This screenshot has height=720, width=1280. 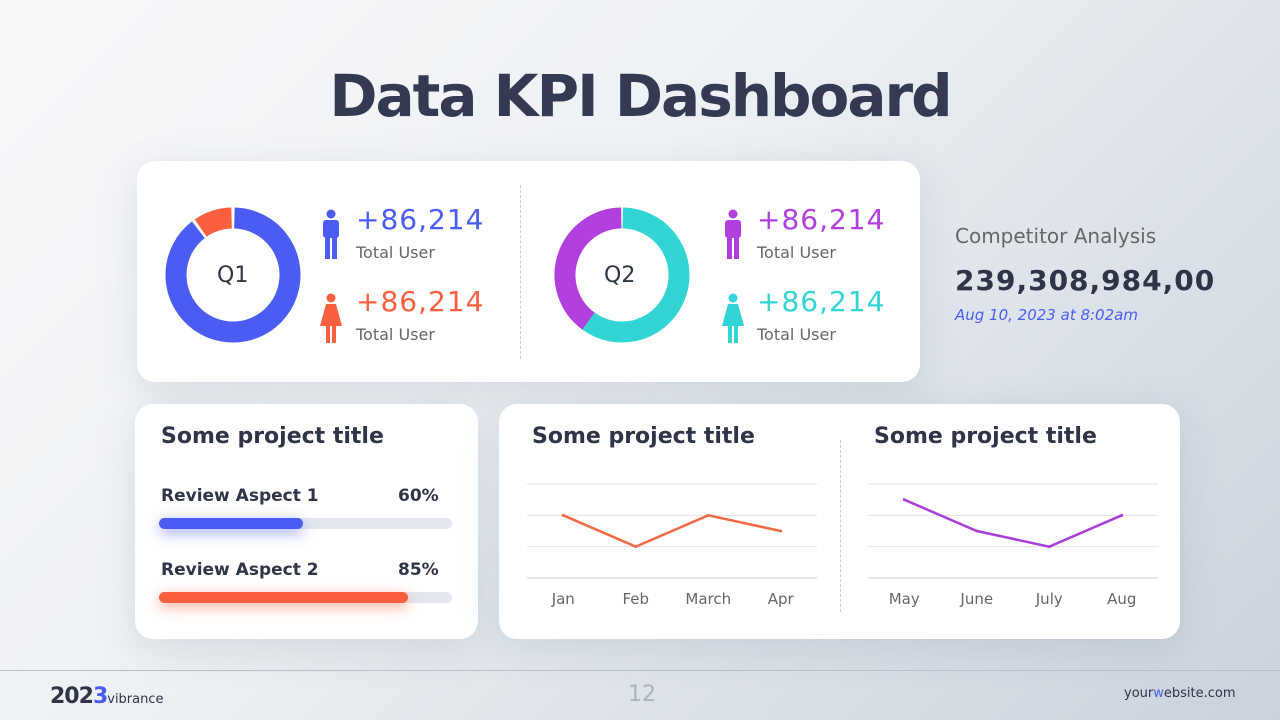 What do you see at coordinates (796, 334) in the screenshot?
I see `q2-female-label: Total User` at bounding box center [796, 334].